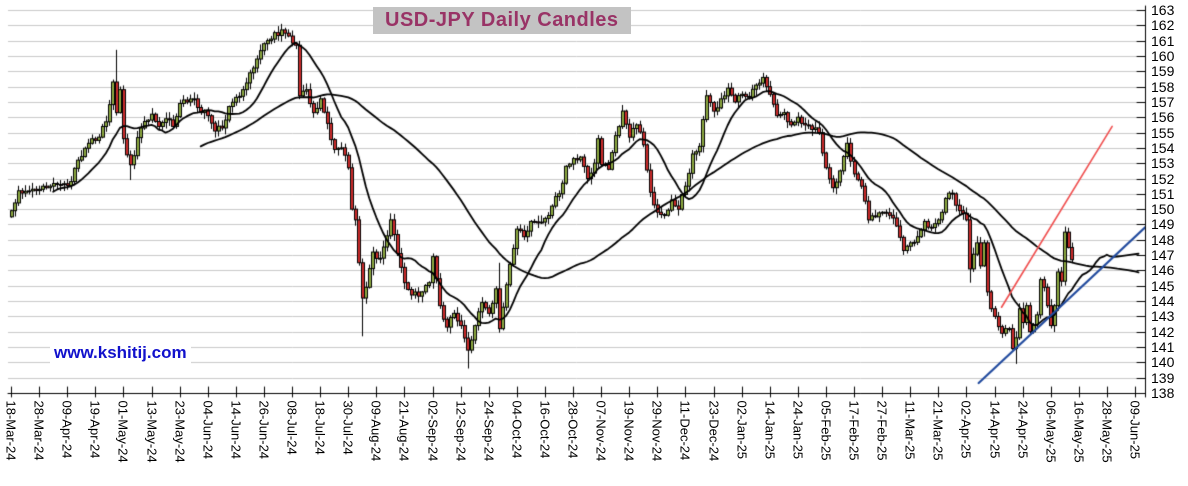 The height and width of the screenshot is (486, 1188). What do you see at coordinates (1163, 209) in the screenshot?
I see `y-axis-tick-label: 150` at bounding box center [1163, 209].